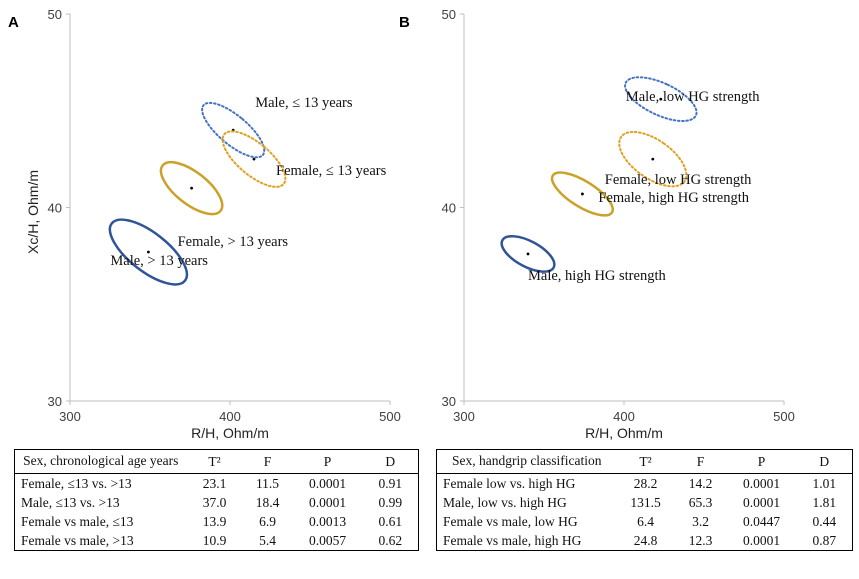 The image size is (859, 579). What do you see at coordinates (761, 521) in the screenshot?
I see `table-cell: 0.0447` at bounding box center [761, 521].